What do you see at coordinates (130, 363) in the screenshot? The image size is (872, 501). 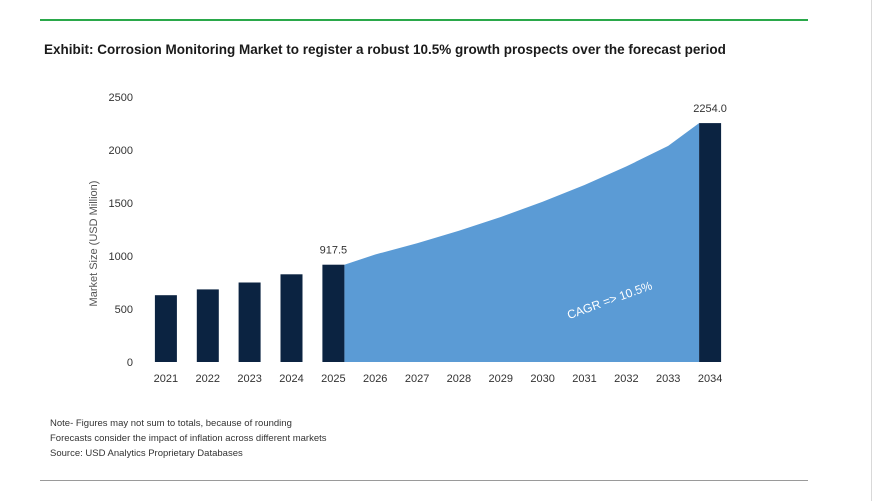 I see `y-tick-label: 0` at bounding box center [130, 363].